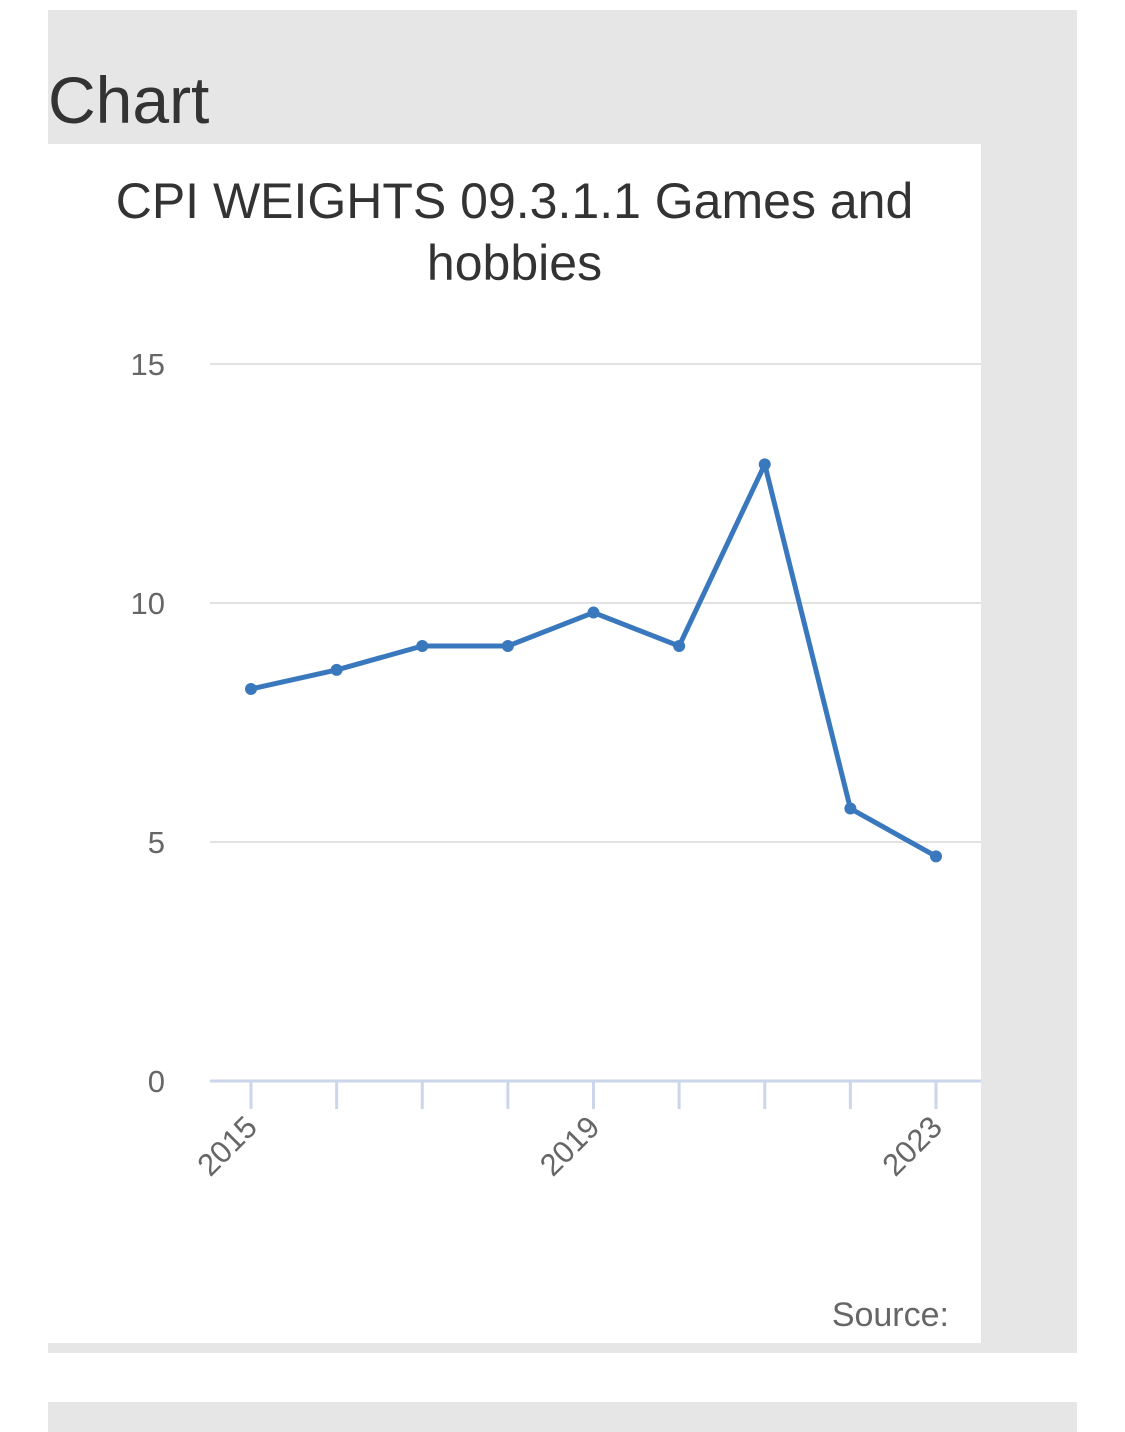 This screenshot has height=1432, width=1125. What do you see at coordinates (507, 646) in the screenshot?
I see `data-point-2018` at bounding box center [507, 646].